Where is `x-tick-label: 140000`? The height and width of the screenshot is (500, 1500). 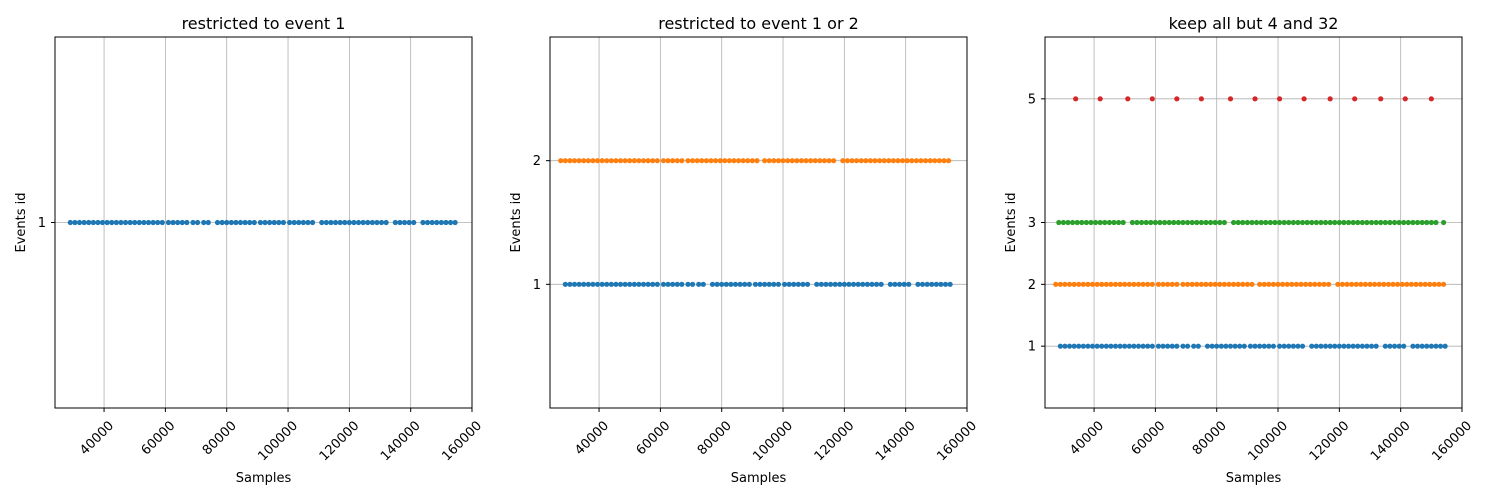
x-tick-label: 140000 is located at coordinates (896, 441).